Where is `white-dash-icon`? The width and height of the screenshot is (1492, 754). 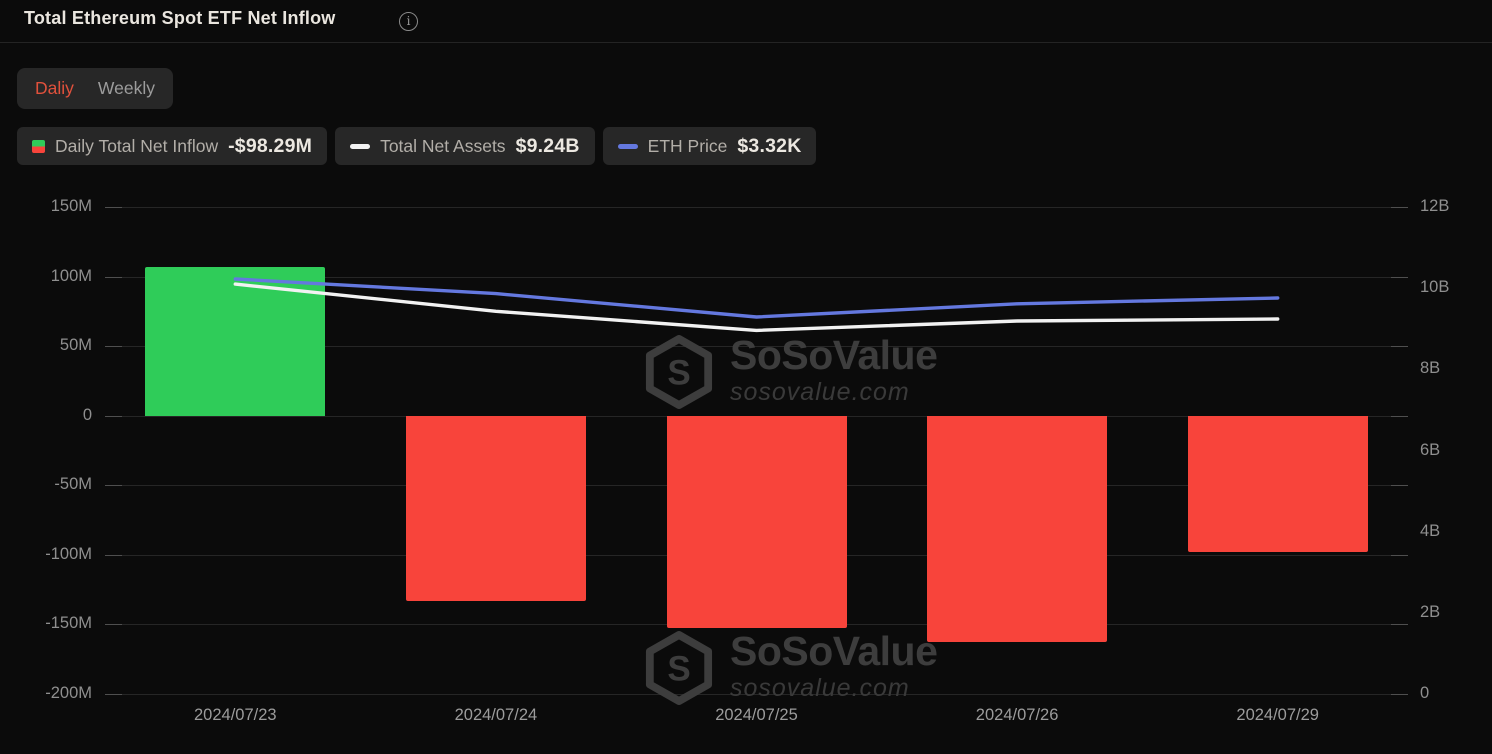 white-dash-icon is located at coordinates (360, 146).